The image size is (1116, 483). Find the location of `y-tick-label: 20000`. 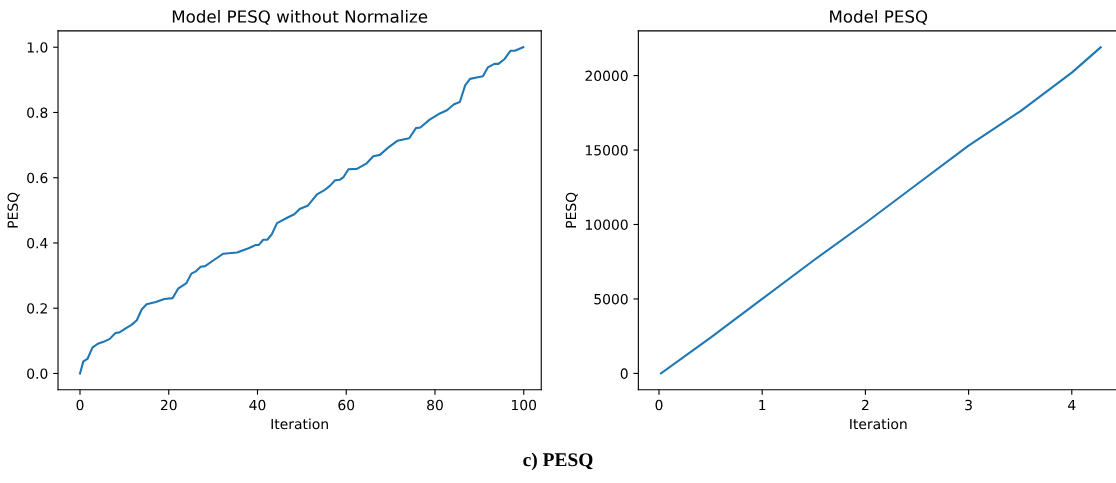

y-tick-label: 20000 is located at coordinates (606, 76).